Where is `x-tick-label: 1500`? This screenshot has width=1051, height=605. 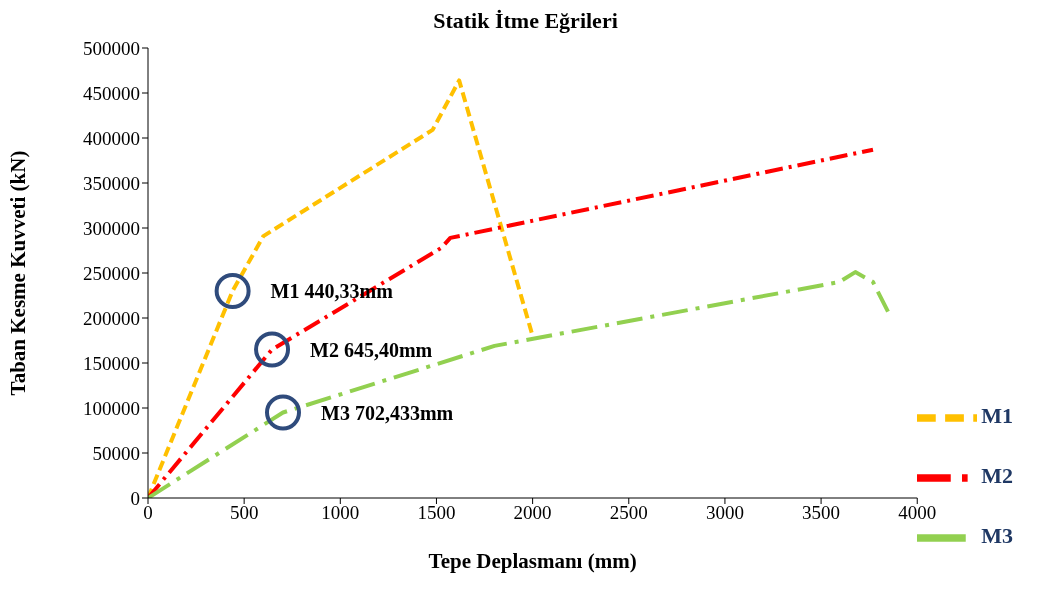 x-tick-label: 1500 is located at coordinates (436, 513).